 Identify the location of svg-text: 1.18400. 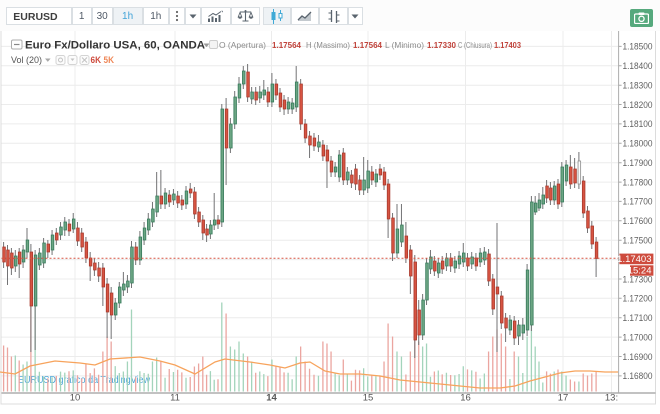
(638, 66).